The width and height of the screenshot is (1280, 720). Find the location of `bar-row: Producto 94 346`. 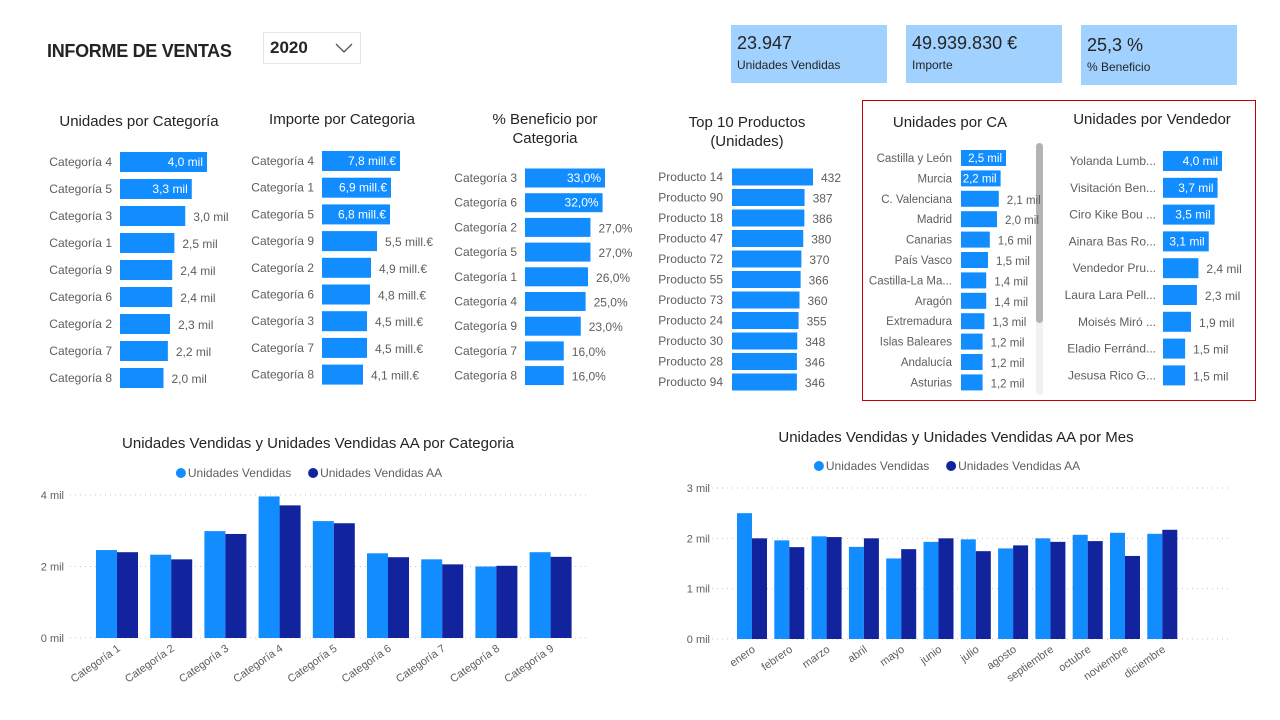

bar-row: Producto 94 346 is located at coordinates (741, 382).